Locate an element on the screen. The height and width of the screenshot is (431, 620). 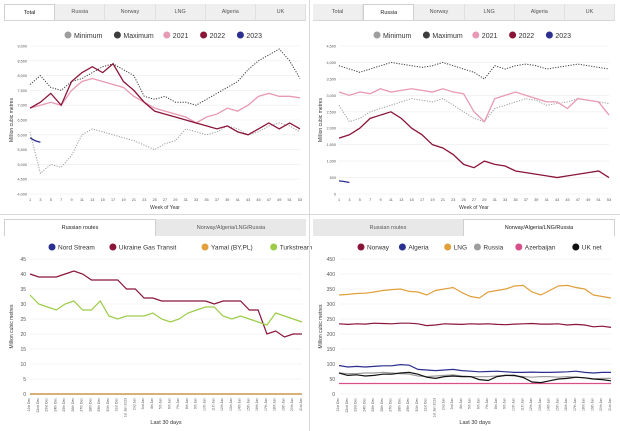
legend-marker-nord-stream is located at coordinates (52, 247).